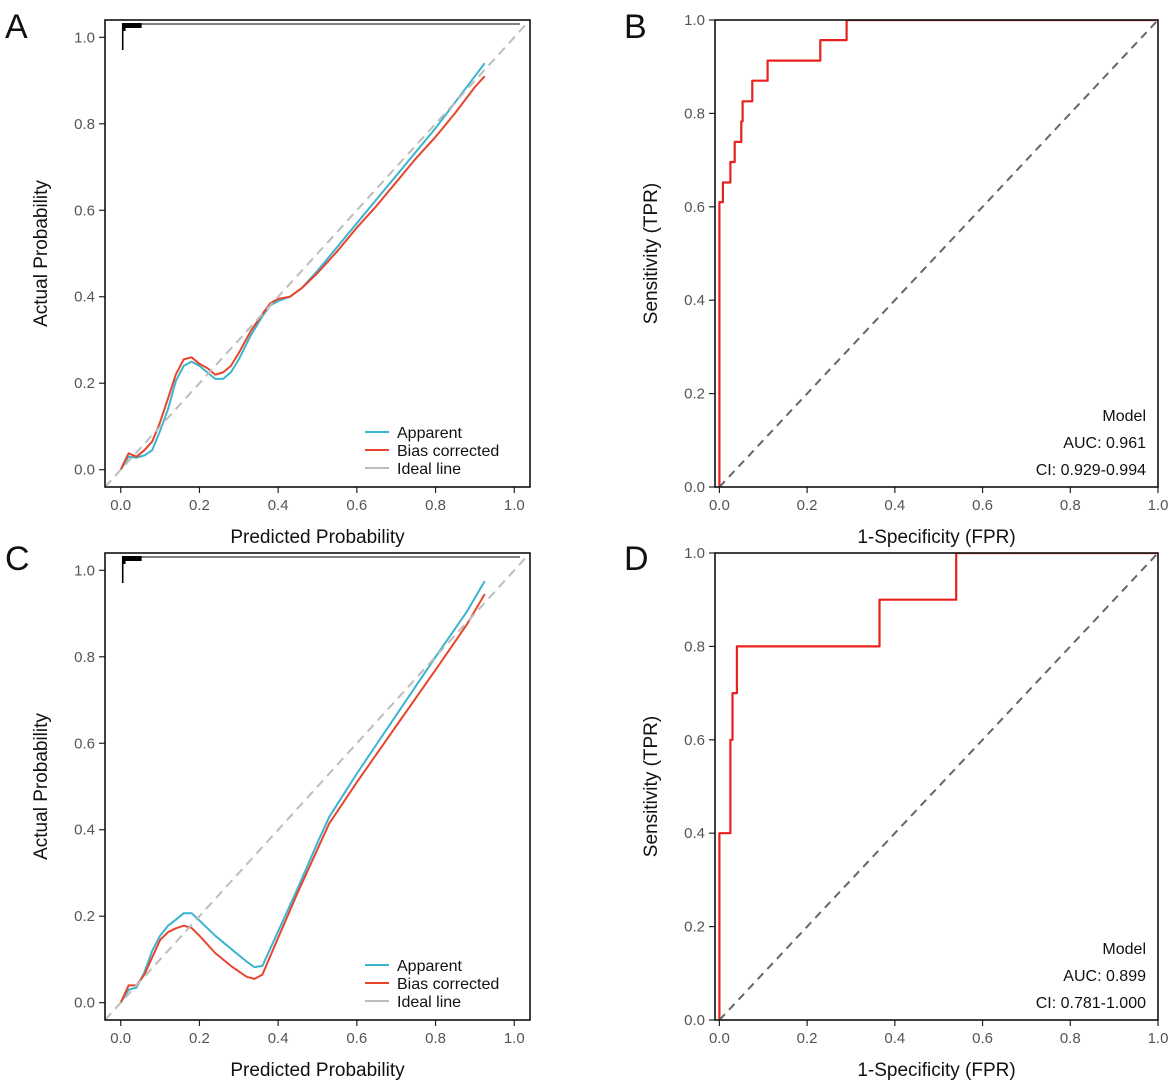  Describe the element at coordinates (1104, 443) in the screenshot. I see `roc-legend-auc: AUC: 0.961` at that location.